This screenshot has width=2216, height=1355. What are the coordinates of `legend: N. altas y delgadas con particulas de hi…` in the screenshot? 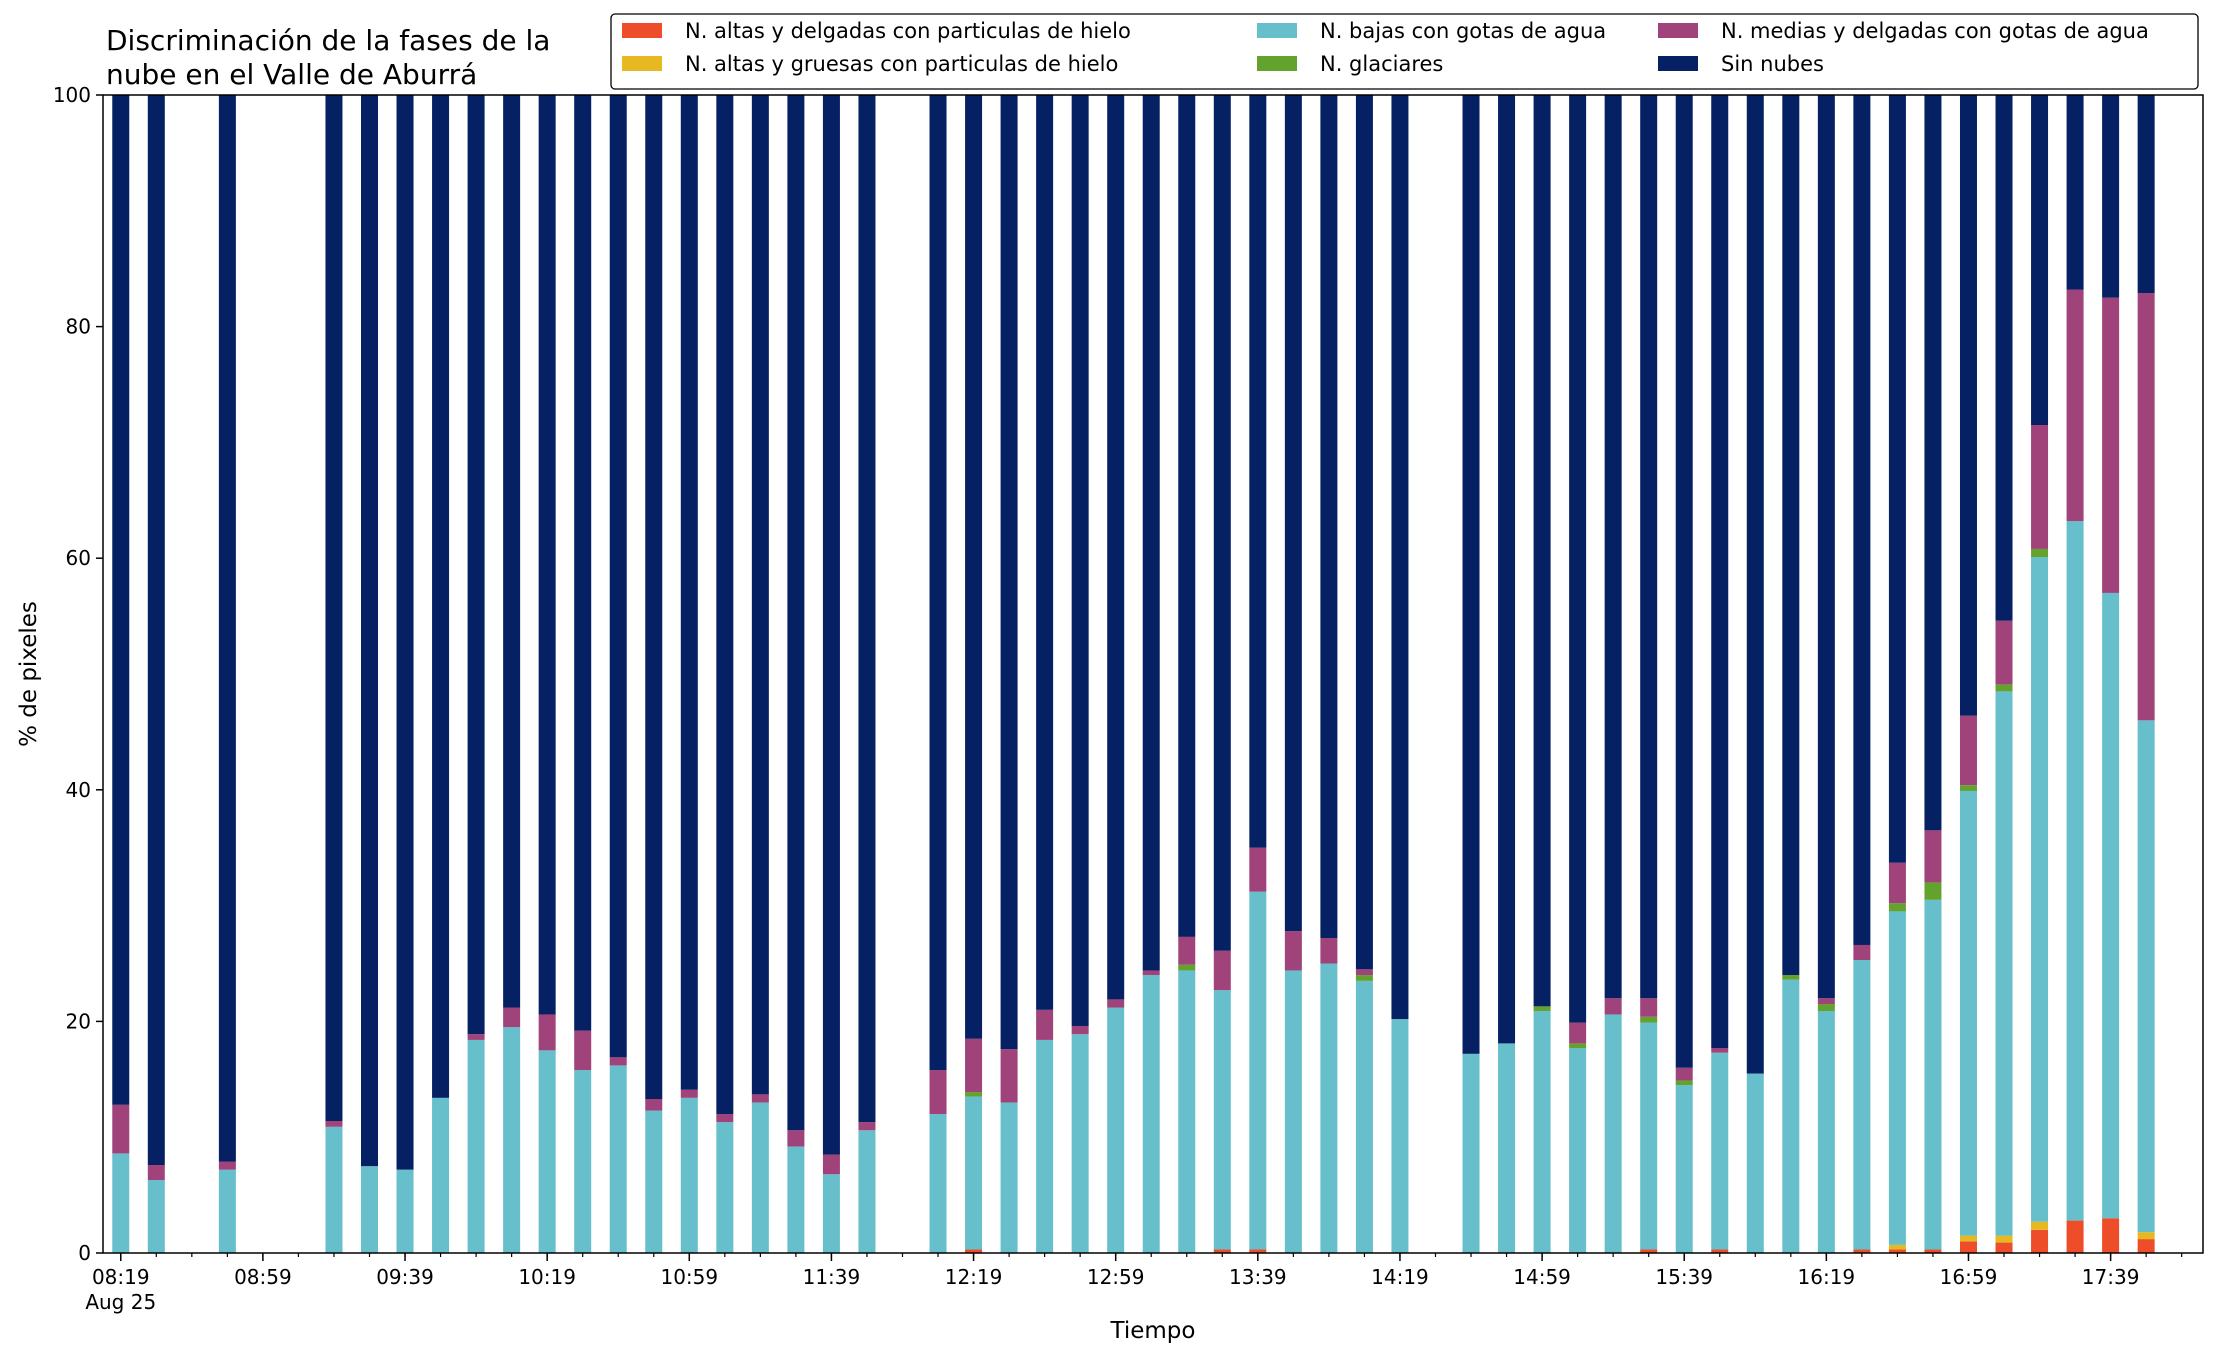 It's located at (1404, 51).